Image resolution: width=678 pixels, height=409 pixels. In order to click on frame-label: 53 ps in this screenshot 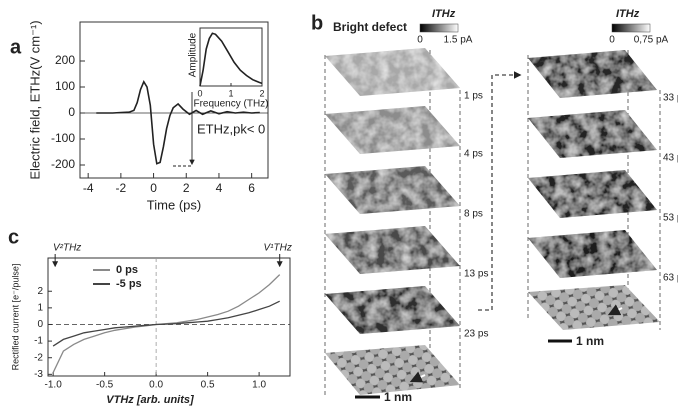, I will do `click(670, 218)`.